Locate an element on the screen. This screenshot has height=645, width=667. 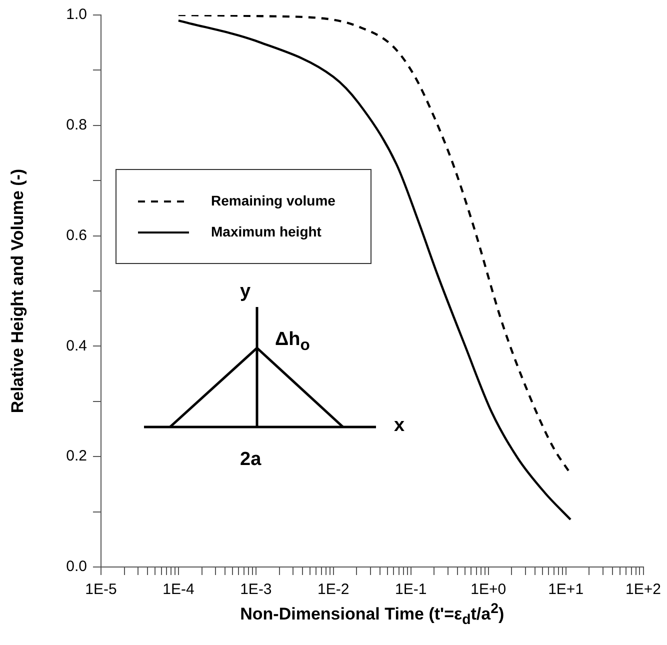
y-tick-label: 0.0 is located at coordinates (76, 567).